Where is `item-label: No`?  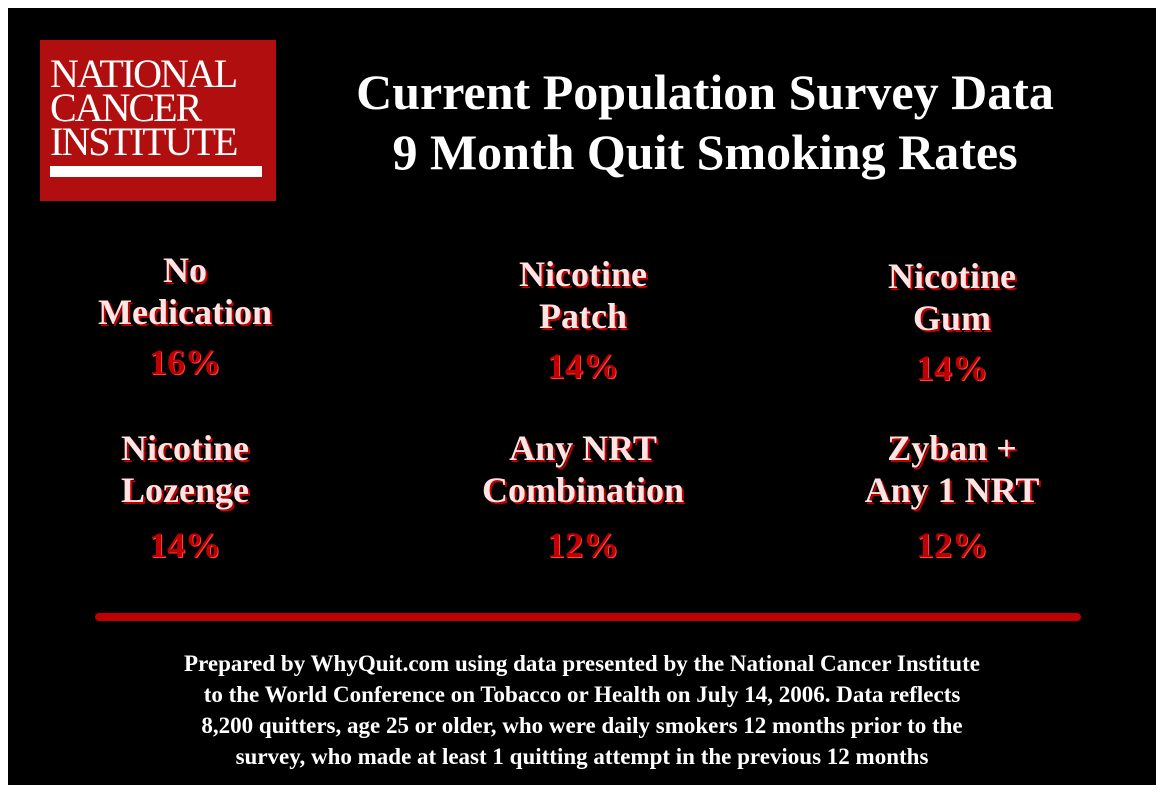
item-label: No is located at coordinates (185, 270).